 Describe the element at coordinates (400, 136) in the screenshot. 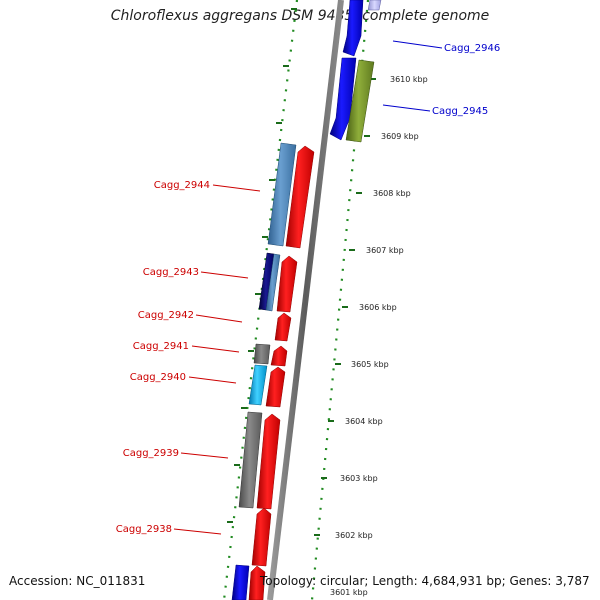

I see `kbp-label: 3609 kbp` at that location.